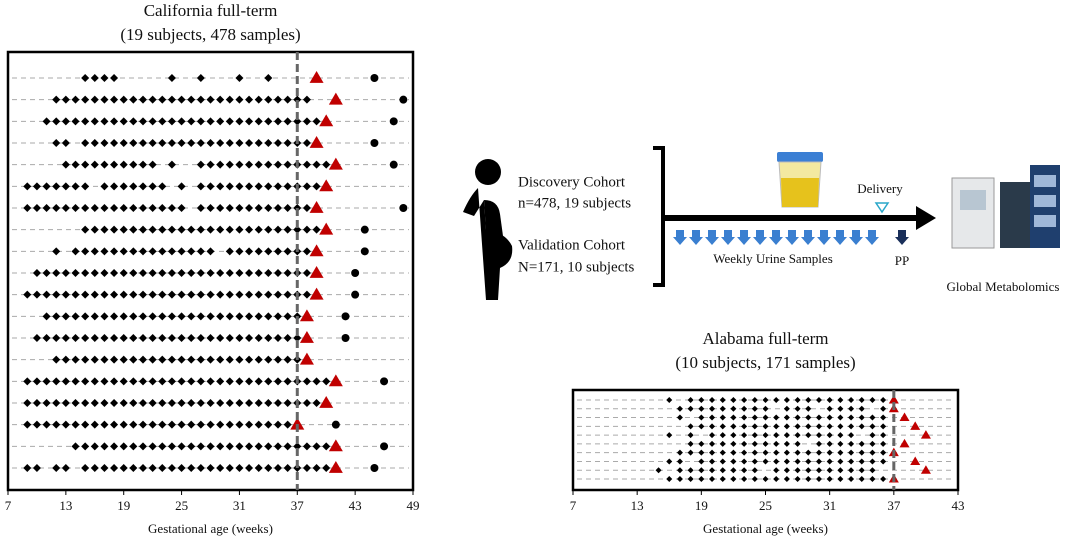 This screenshot has height=544, width=1072. What do you see at coordinates (413, 505) in the screenshot?
I see `x-tick-label: 49` at bounding box center [413, 505].